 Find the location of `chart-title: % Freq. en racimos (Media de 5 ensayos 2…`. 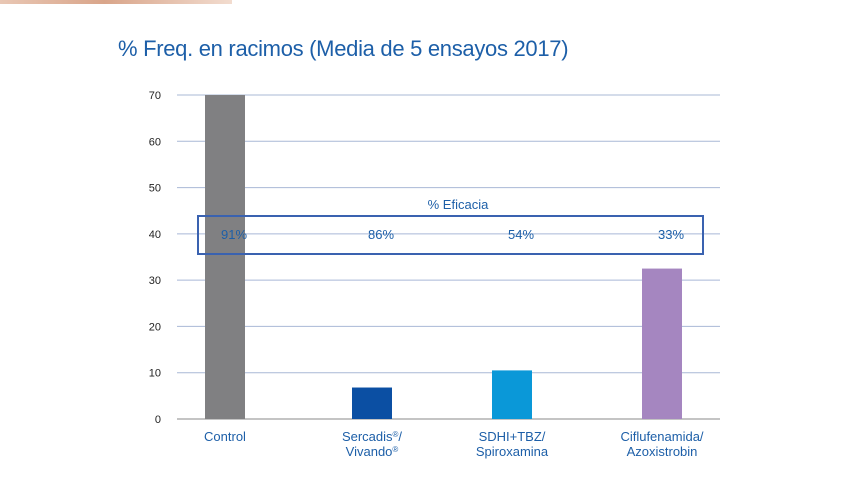

chart-title: % Freq. en racimos (Media de 5 ensayos 2… is located at coordinates (343, 48).